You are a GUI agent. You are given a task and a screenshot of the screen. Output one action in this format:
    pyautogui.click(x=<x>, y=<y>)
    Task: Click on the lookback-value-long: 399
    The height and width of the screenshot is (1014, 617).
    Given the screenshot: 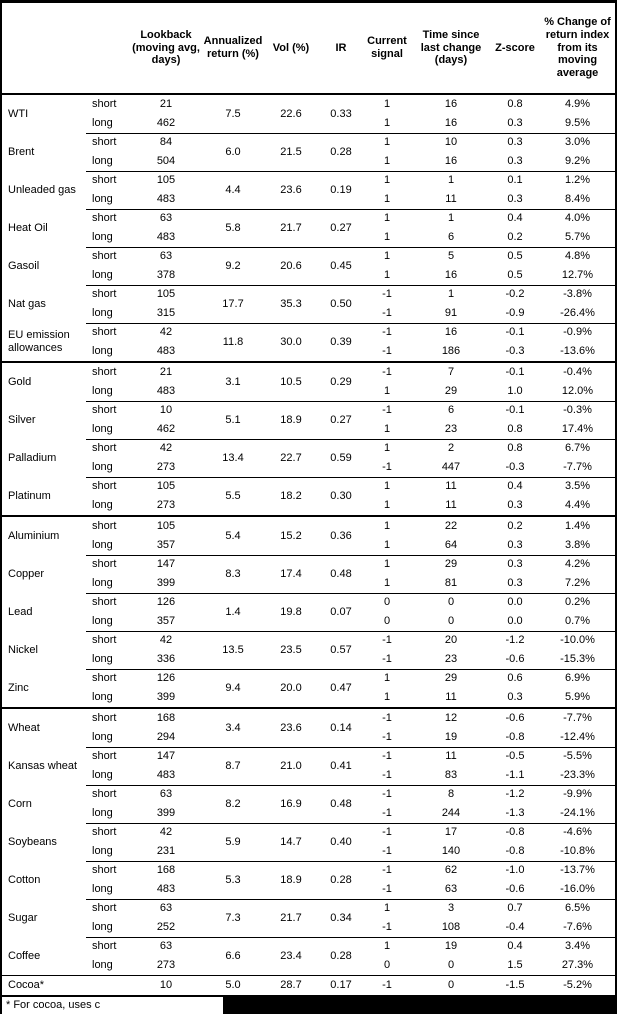 What is the action you would take?
    pyautogui.click(x=166, y=813)
    